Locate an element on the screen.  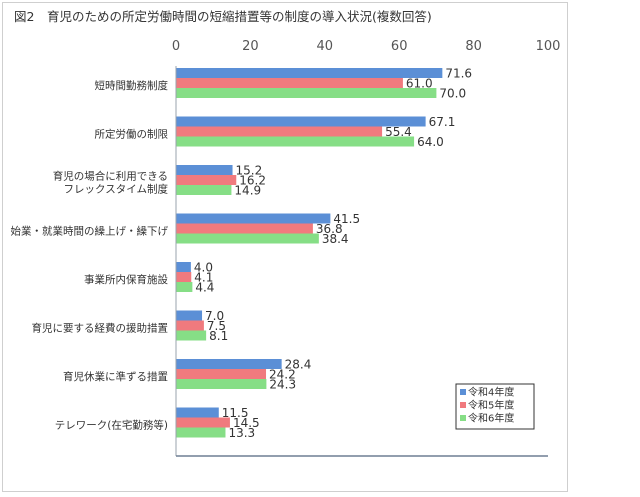
category-label: 育児に要する経費の援助措置 is located at coordinates (100, 328).